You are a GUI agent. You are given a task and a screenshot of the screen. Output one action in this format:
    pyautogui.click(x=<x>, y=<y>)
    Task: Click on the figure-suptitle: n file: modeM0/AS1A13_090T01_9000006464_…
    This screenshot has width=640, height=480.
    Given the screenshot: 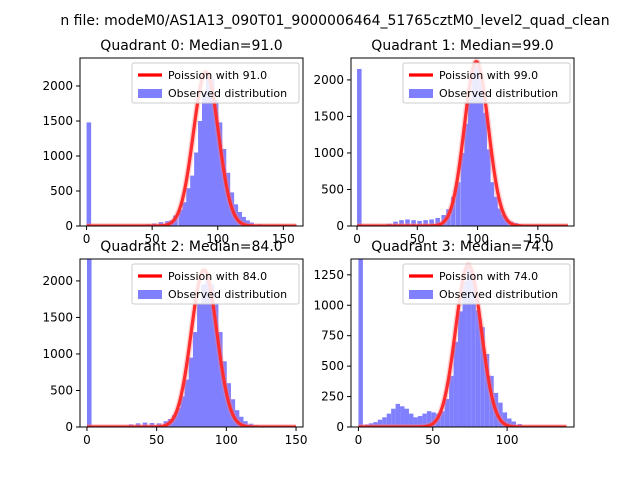 What is the action you would take?
    pyautogui.click(x=334, y=21)
    